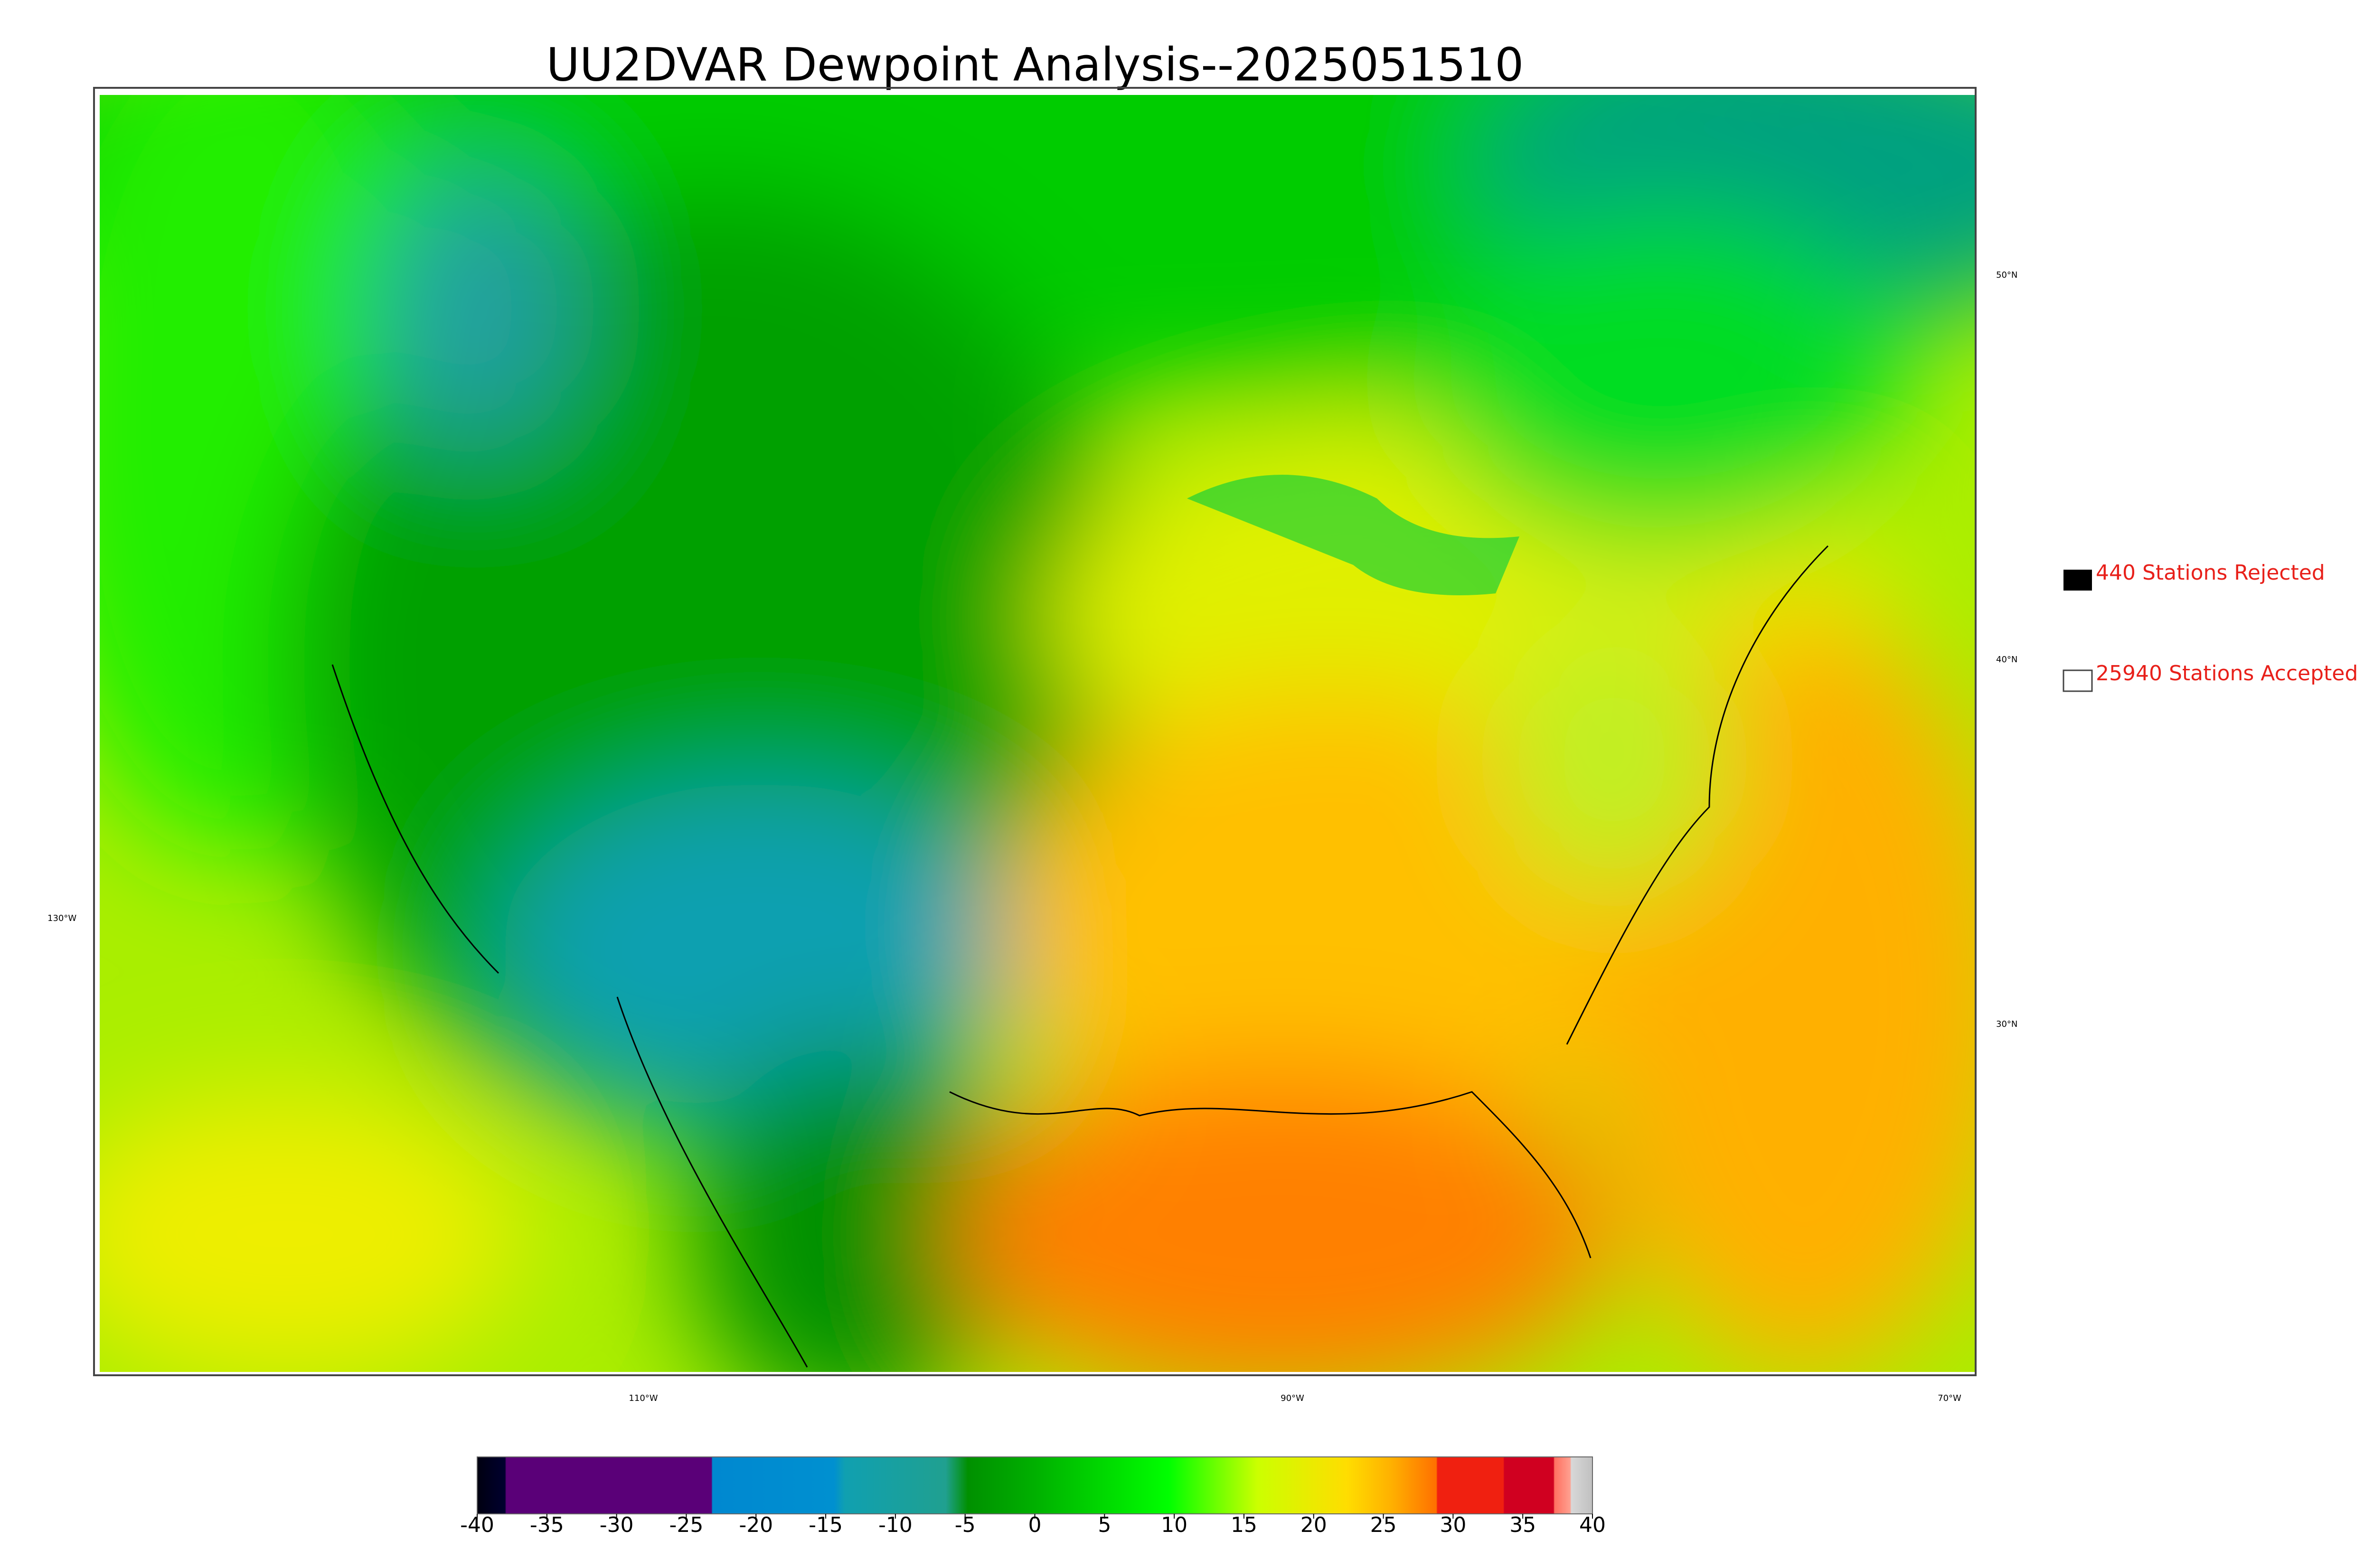 This screenshot has height=1568, width=2374. Describe the element at coordinates (1174, 1525) in the screenshot. I see `colorbar-tick-label: 10` at that location.